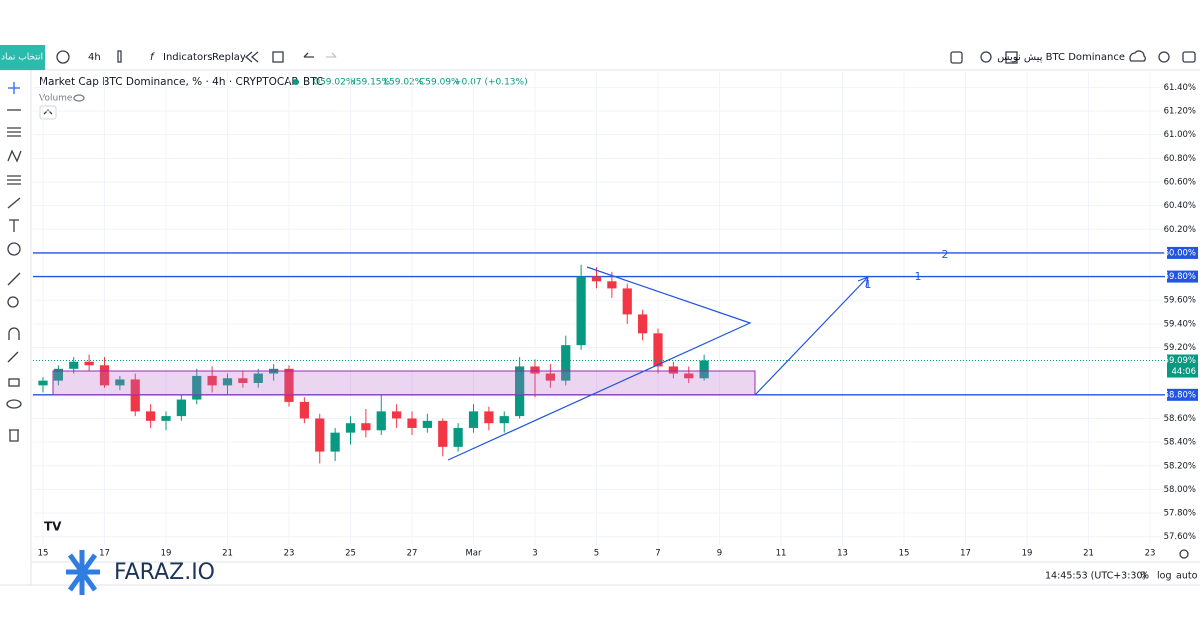 The image size is (1200, 630). I want to click on x-tick-label: 23, so click(289, 554).